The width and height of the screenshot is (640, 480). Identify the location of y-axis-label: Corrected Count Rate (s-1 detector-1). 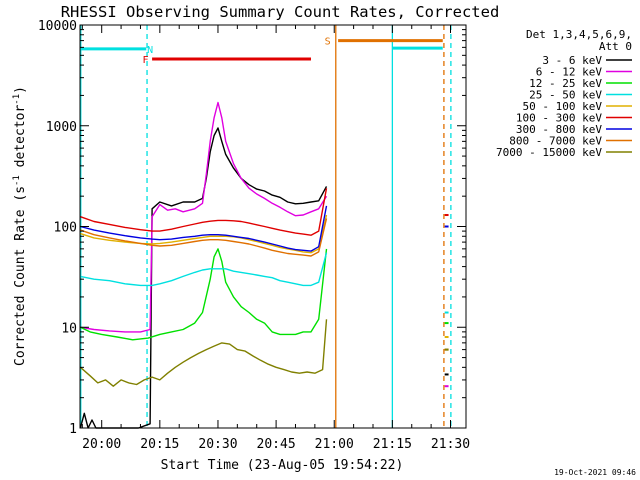
(20, 226).